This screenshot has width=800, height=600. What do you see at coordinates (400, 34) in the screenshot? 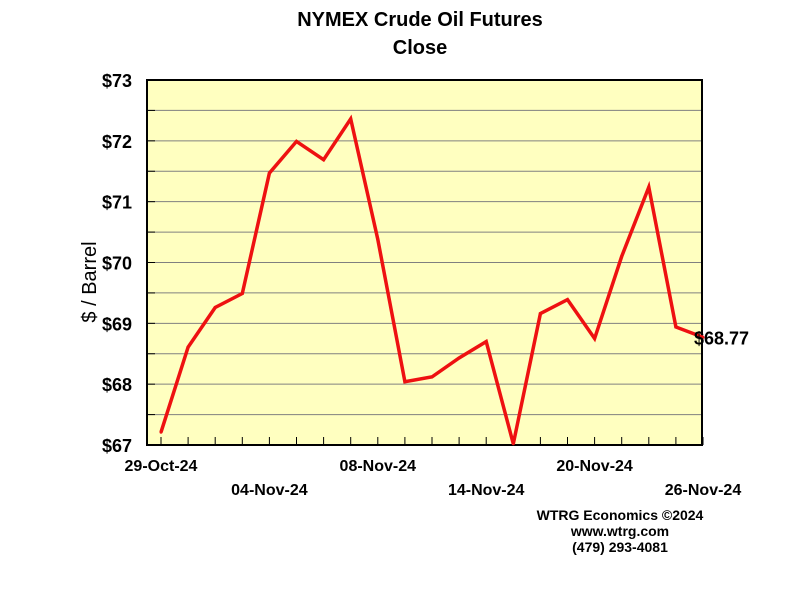
I see `chart-title: NYMEX Crude Oil Futures Close` at bounding box center [400, 34].